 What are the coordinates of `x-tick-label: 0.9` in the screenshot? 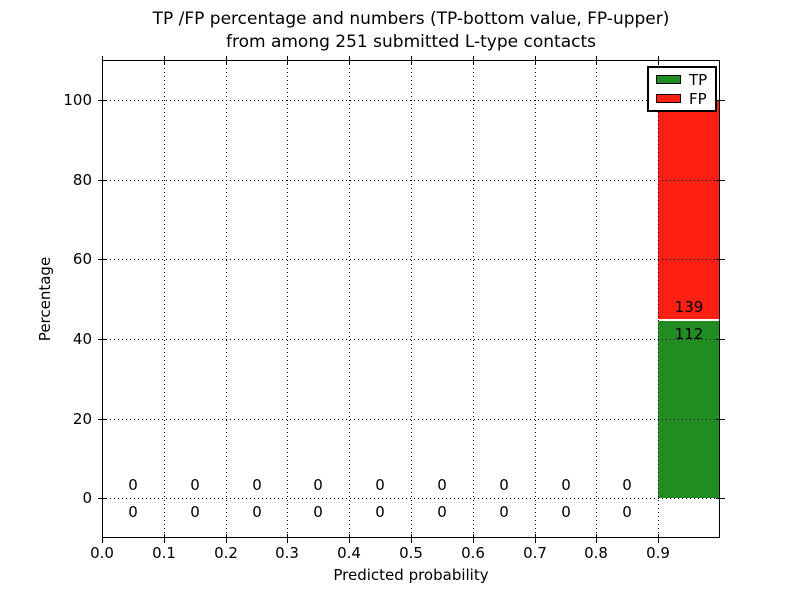 It's located at (658, 553).